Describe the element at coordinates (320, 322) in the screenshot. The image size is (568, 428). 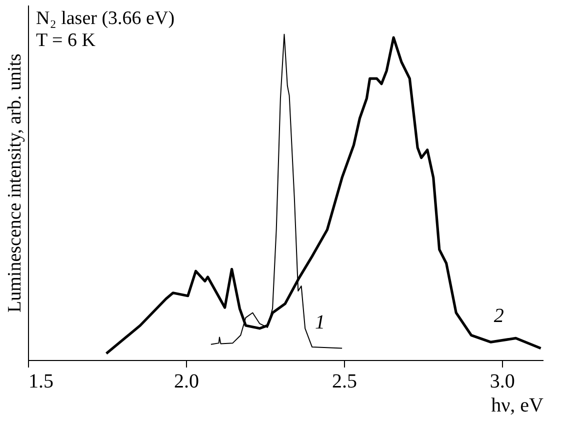
I see `series-label: 1` at that location.